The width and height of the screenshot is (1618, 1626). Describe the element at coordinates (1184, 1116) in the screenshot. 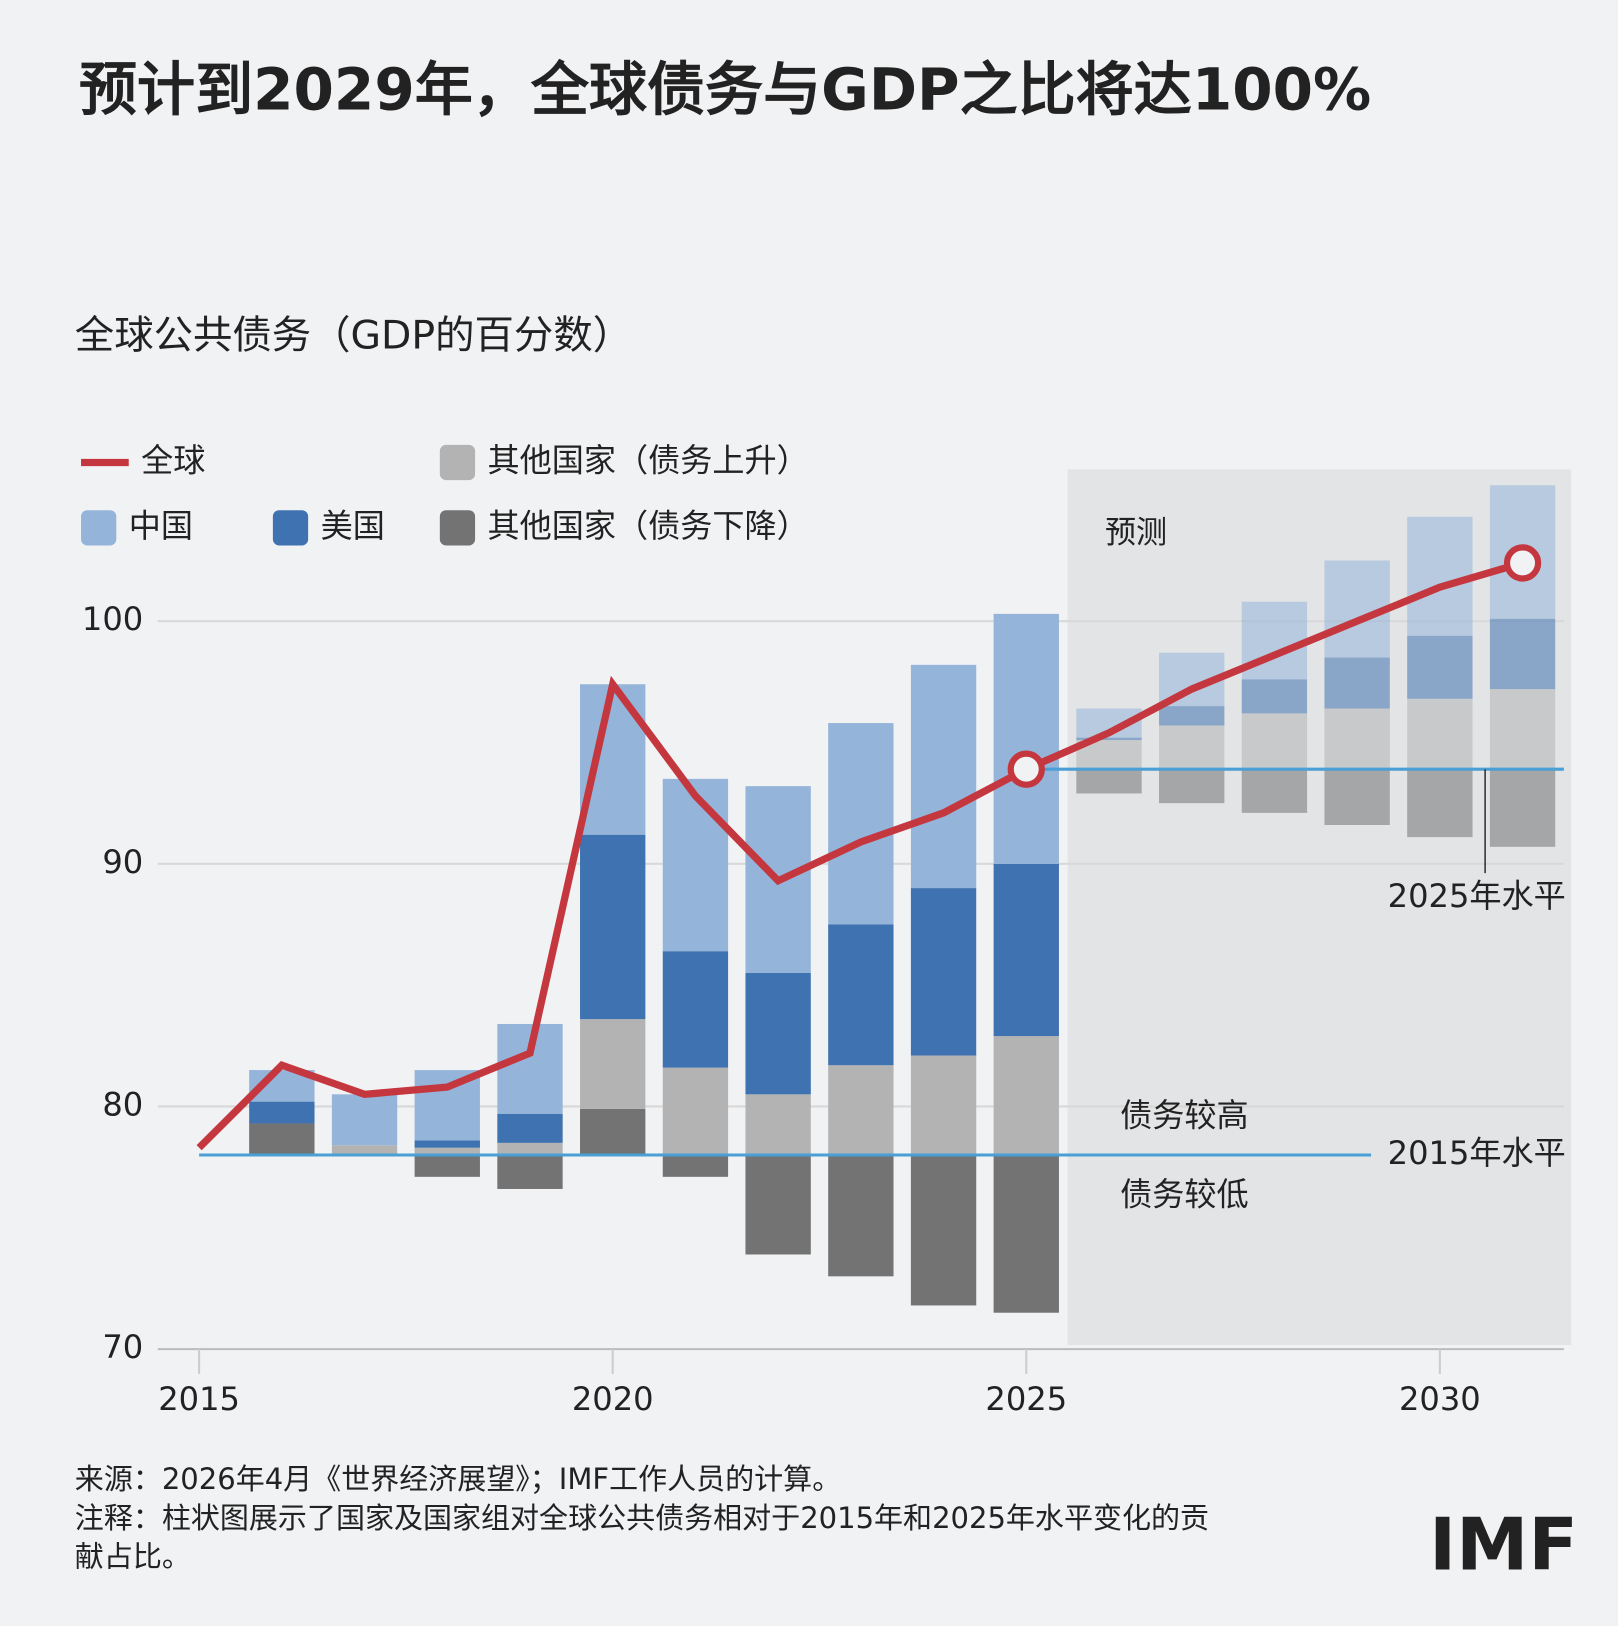

I see `annotation: 债务较高` at that location.